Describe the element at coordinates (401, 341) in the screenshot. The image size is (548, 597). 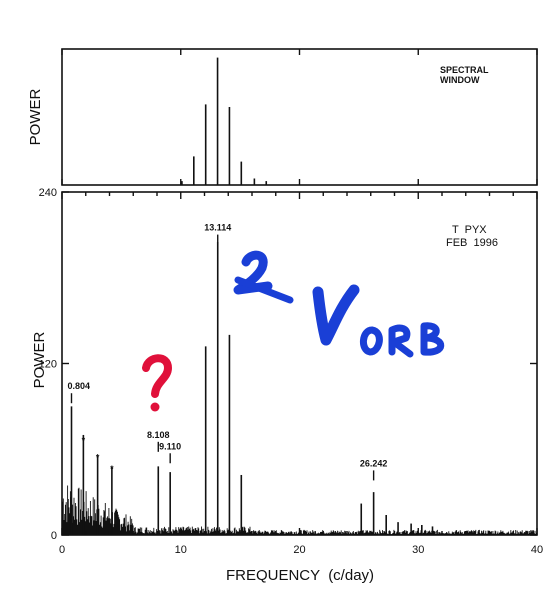
I see `handwritten-r-glyph` at that location.